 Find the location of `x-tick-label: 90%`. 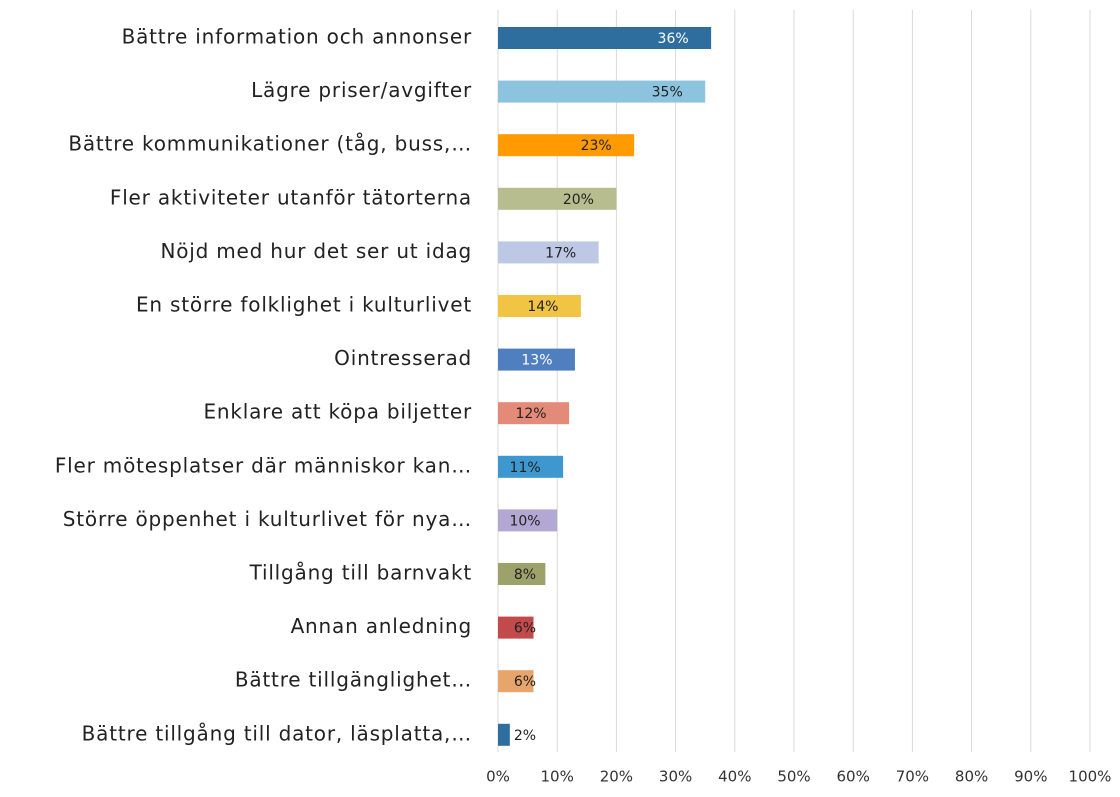

x-tick-label: 90% is located at coordinates (1030, 777).